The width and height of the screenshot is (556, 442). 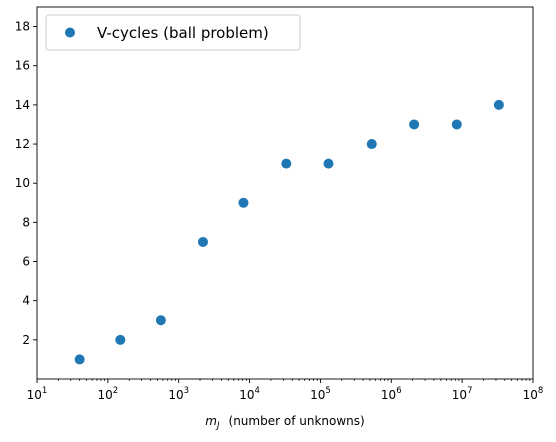 I want to click on y-tick-label: 16, so click(x=22, y=66).